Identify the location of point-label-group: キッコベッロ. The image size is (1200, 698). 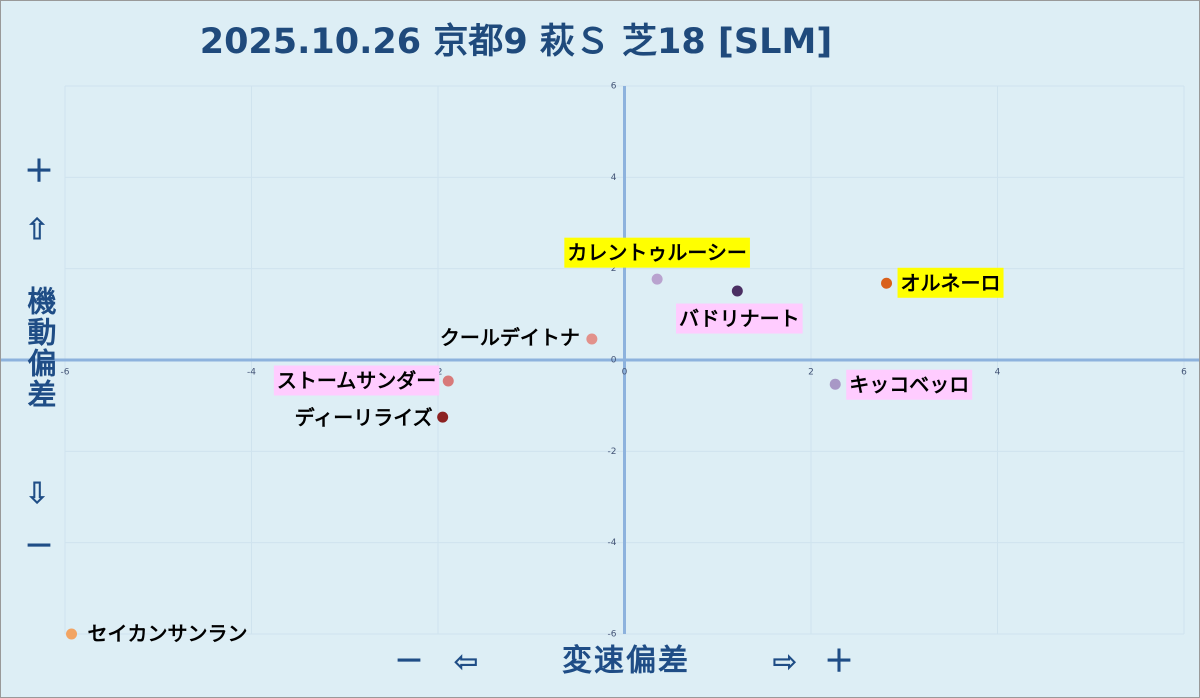
(909, 384).